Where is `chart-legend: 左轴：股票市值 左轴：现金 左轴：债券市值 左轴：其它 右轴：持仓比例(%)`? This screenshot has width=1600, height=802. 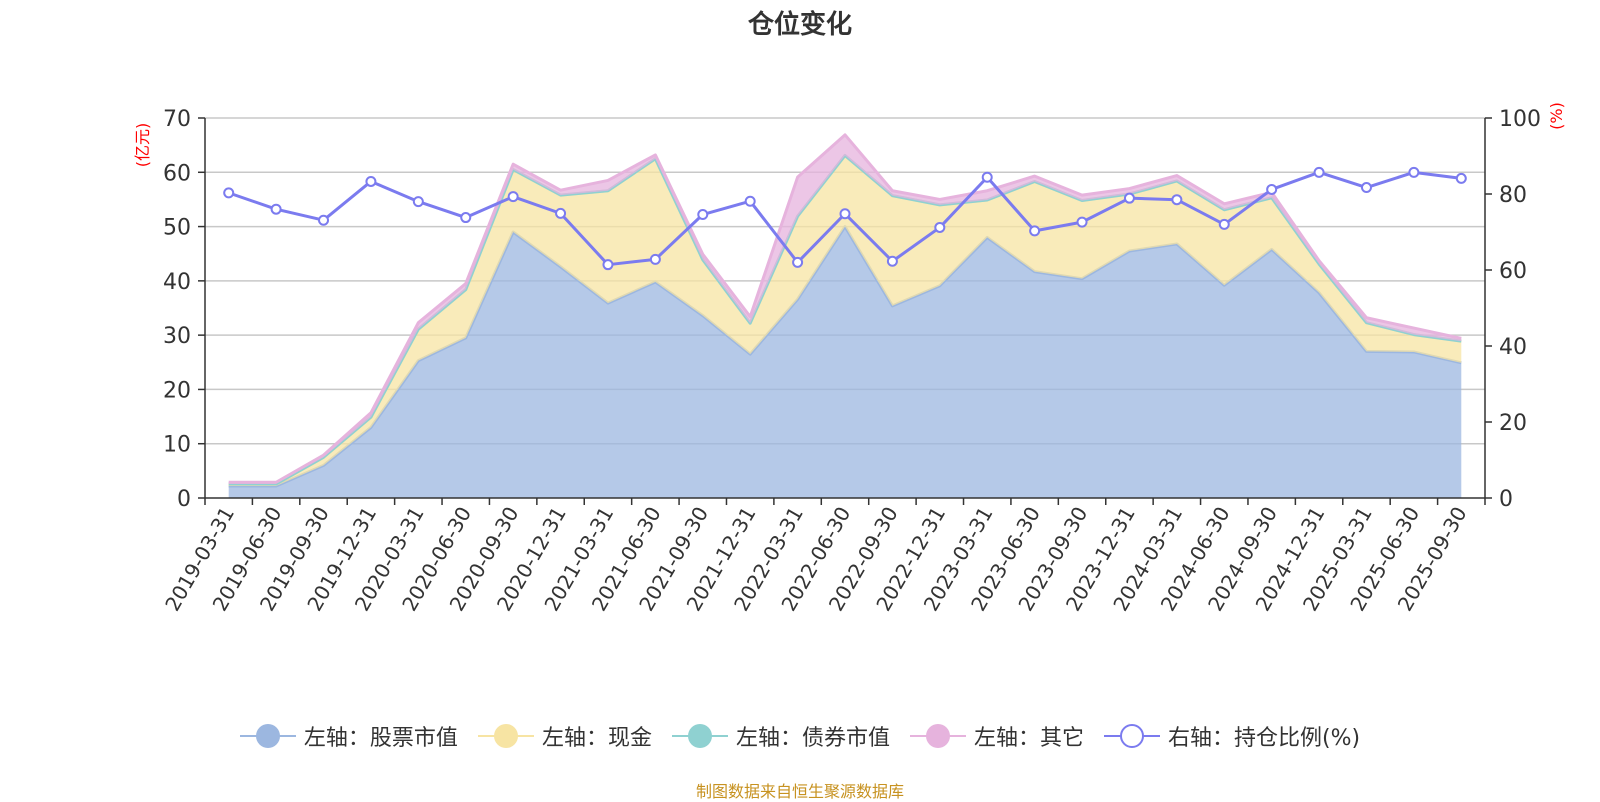
chart-legend: 左轴：股票市值 左轴：现金 左轴：债券市值 左轴：其它 右轴：持仓比例(%) is located at coordinates (800, 736).